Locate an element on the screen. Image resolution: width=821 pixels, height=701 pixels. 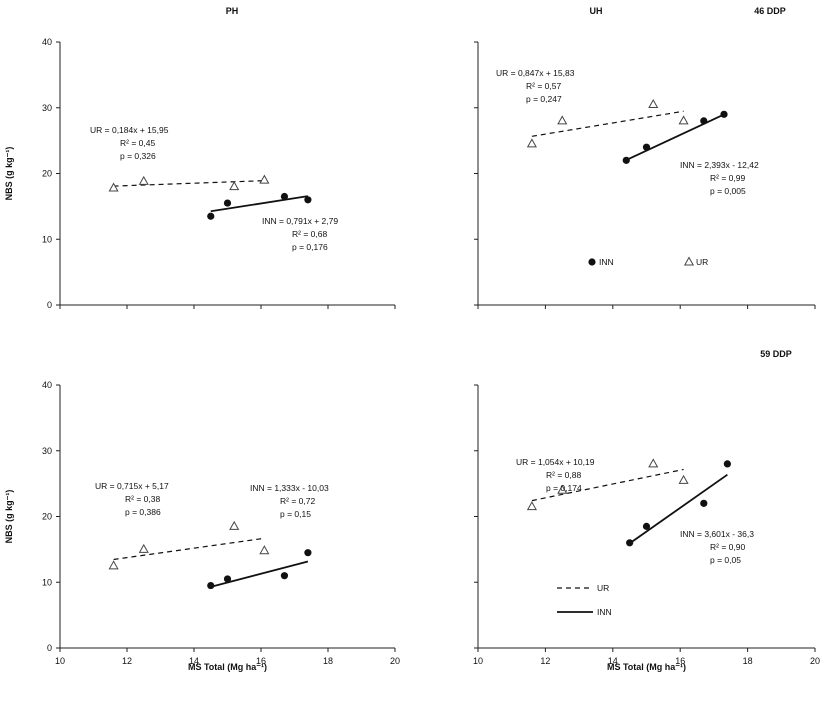
panel-4-fit-ur-line-3: p = 0,174 is located at coordinates (564, 488).